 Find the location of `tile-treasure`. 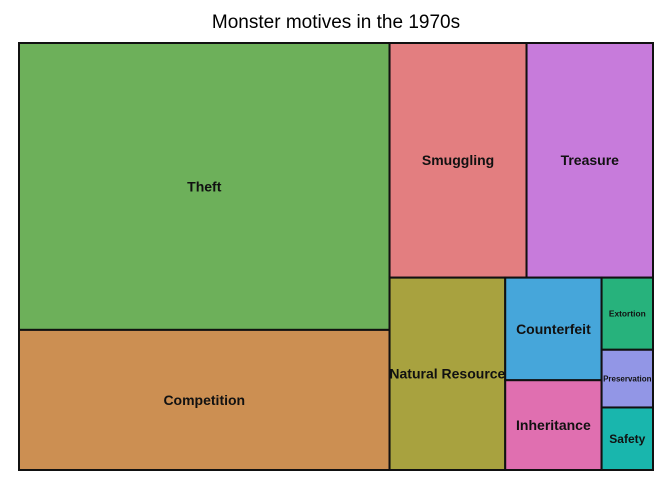

tile-treasure is located at coordinates (590, 160).